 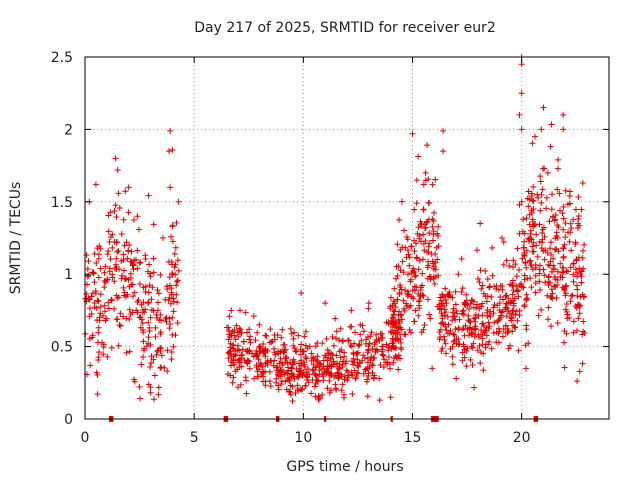 I want to click on y-axis-label: SRMTID / TECUs, so click(x=16, y=238).